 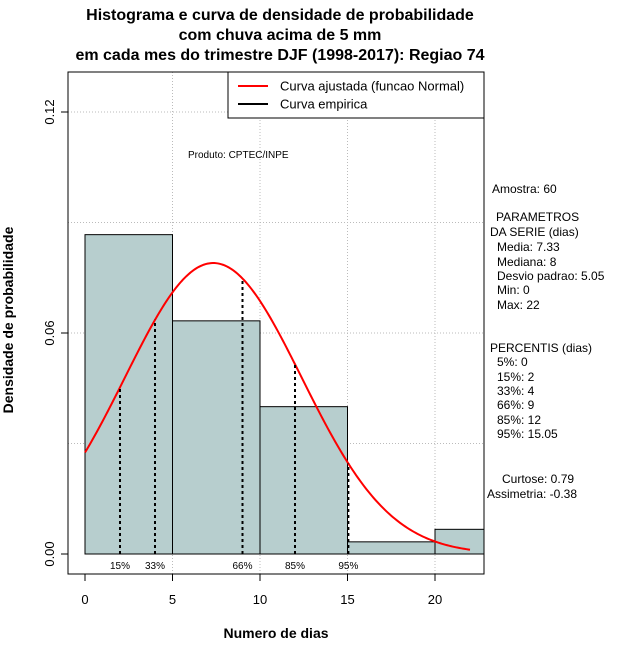 What do you see at coordinates (348, 566) in the screenshot?
I see `percentile-label: 95%` at bounding box center [348, 566].